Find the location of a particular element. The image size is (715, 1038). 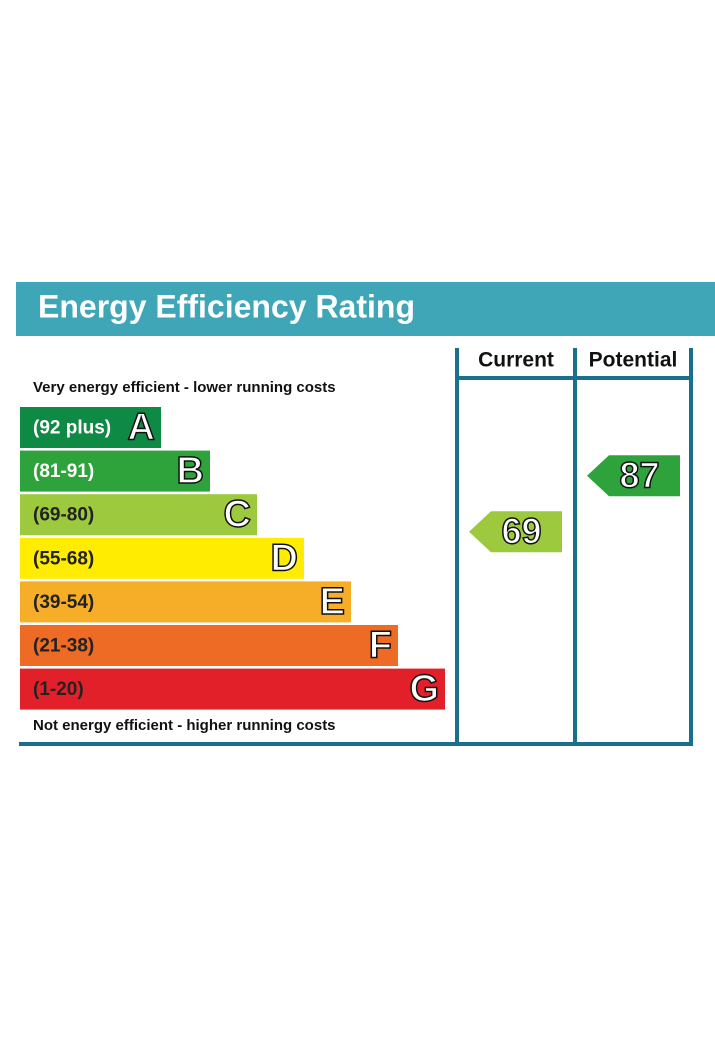

band-letter: D is located at coordinates (284, 558).